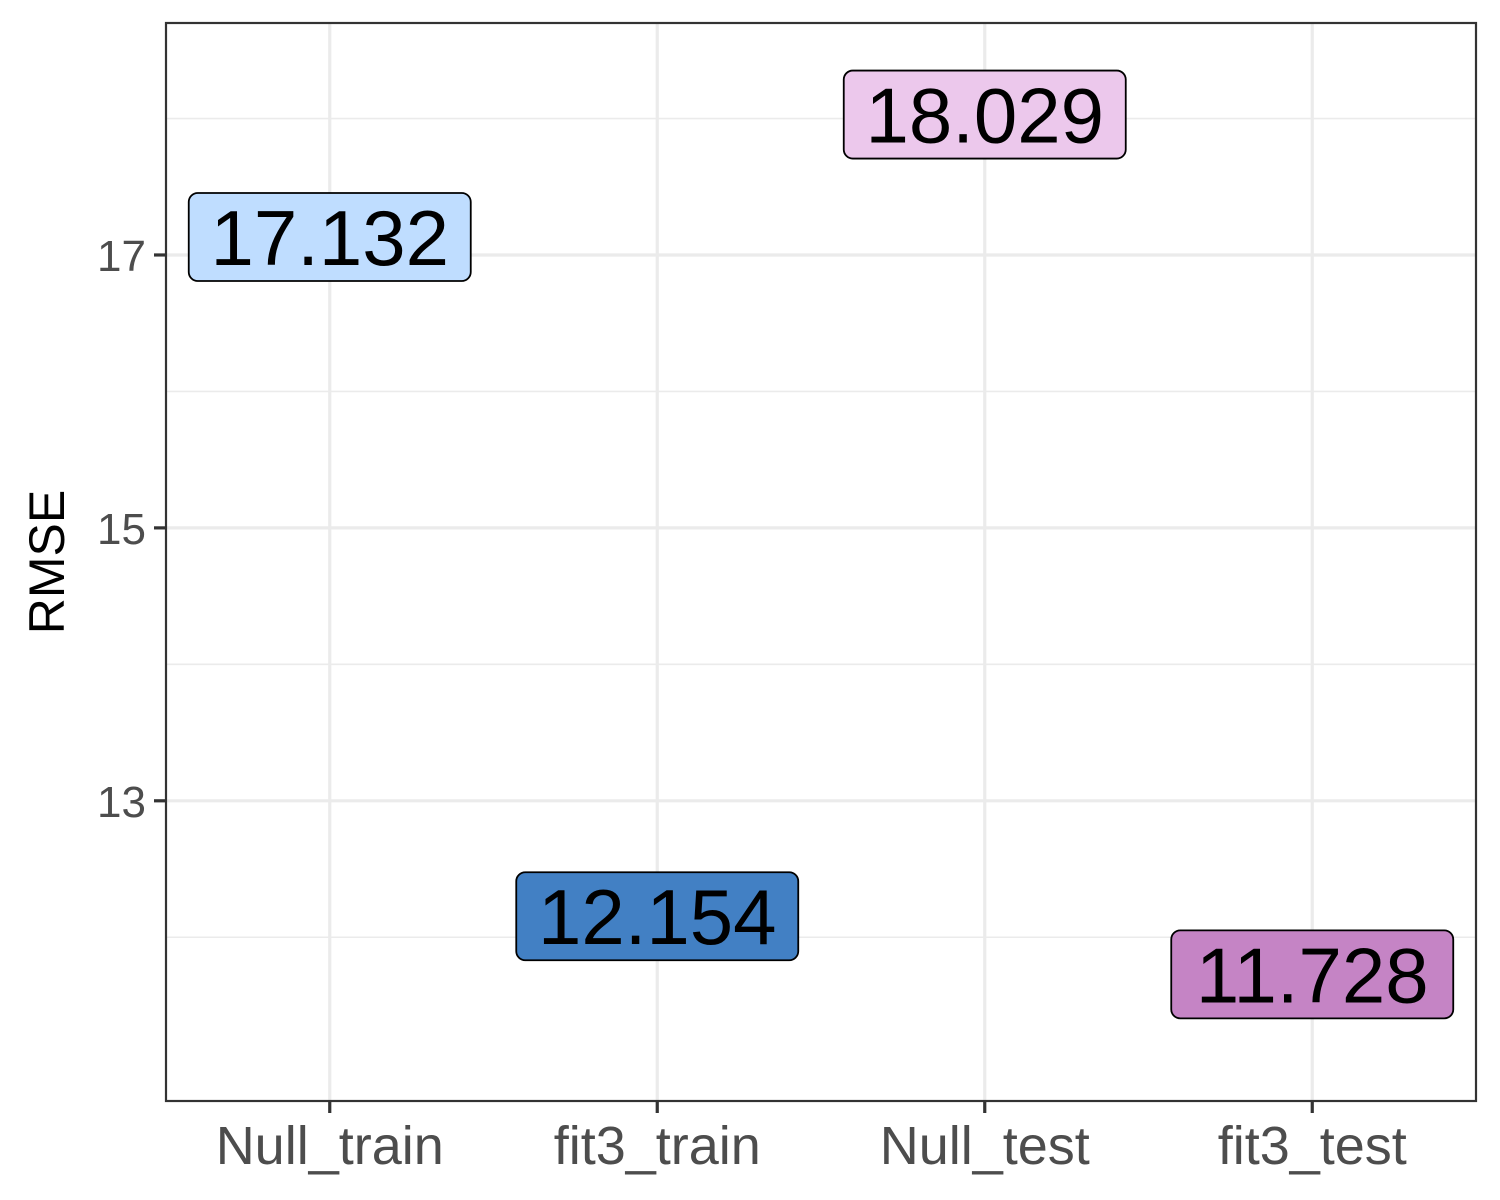 The height and width of the screenshot is (1200, 1500). I want to click on data-label-text: 17.132, so click(329, 238).